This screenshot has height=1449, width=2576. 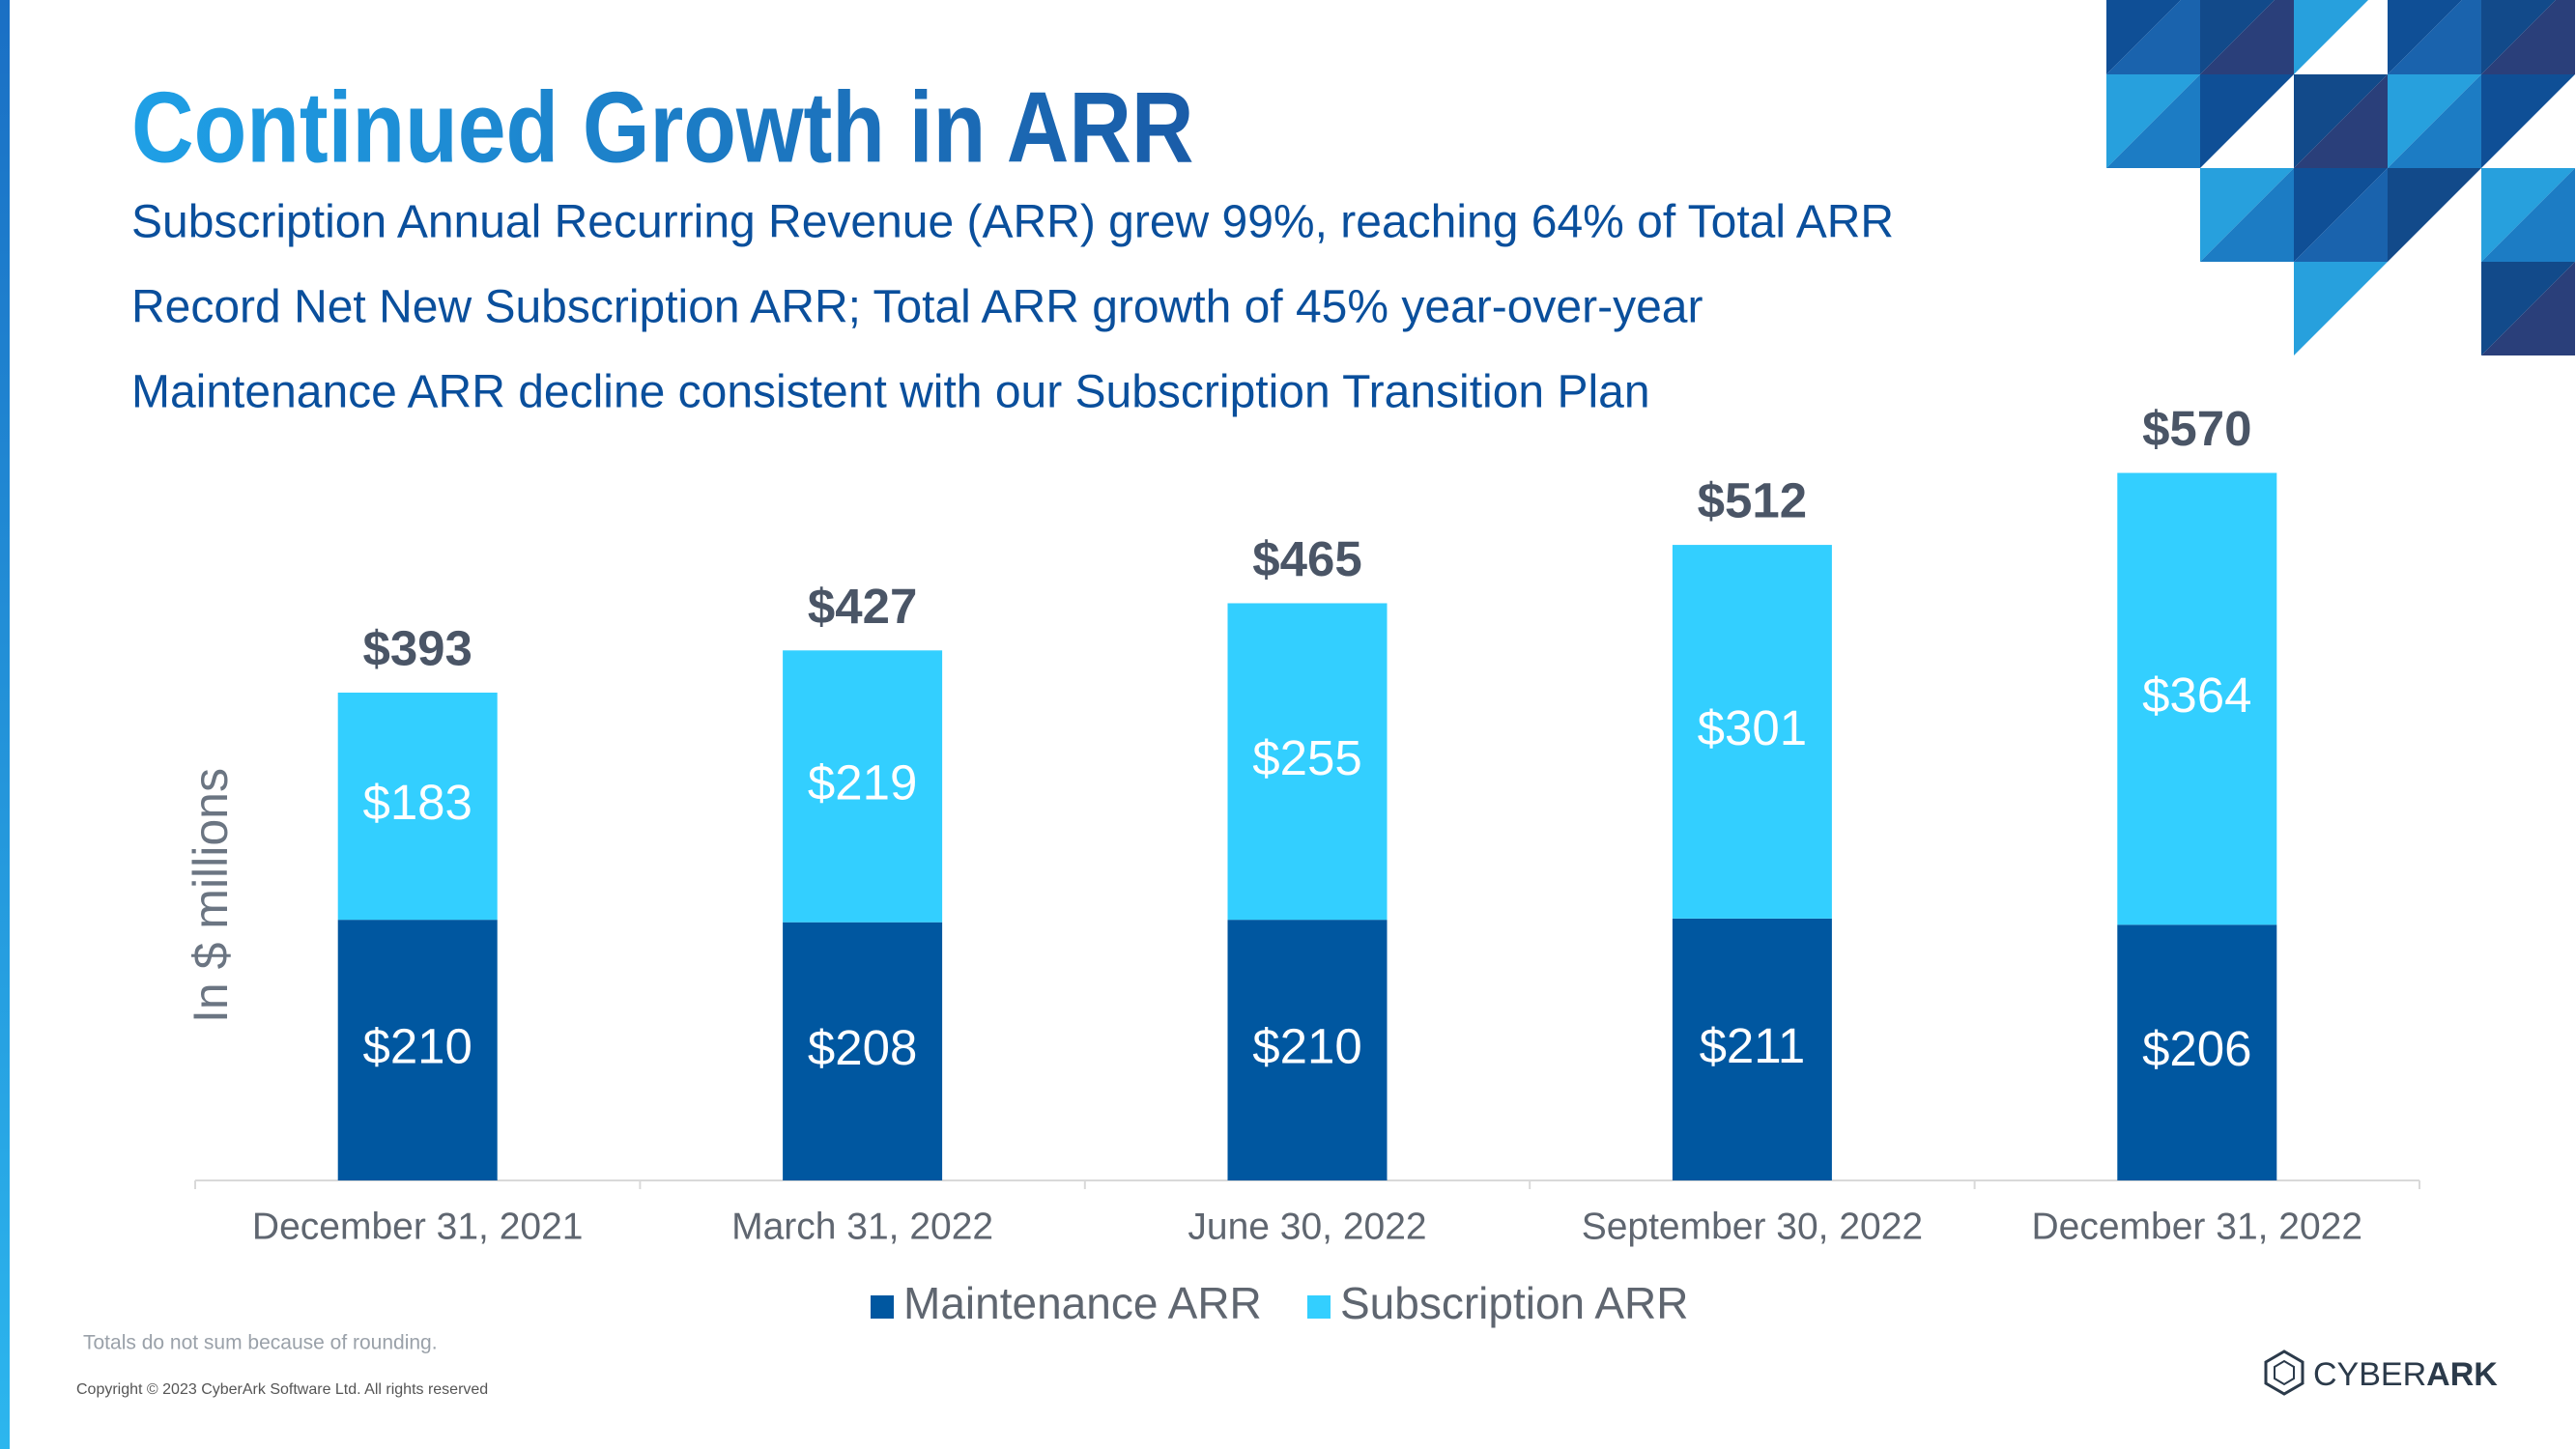 I want to click on decoration, so click(x=2341, y=177).